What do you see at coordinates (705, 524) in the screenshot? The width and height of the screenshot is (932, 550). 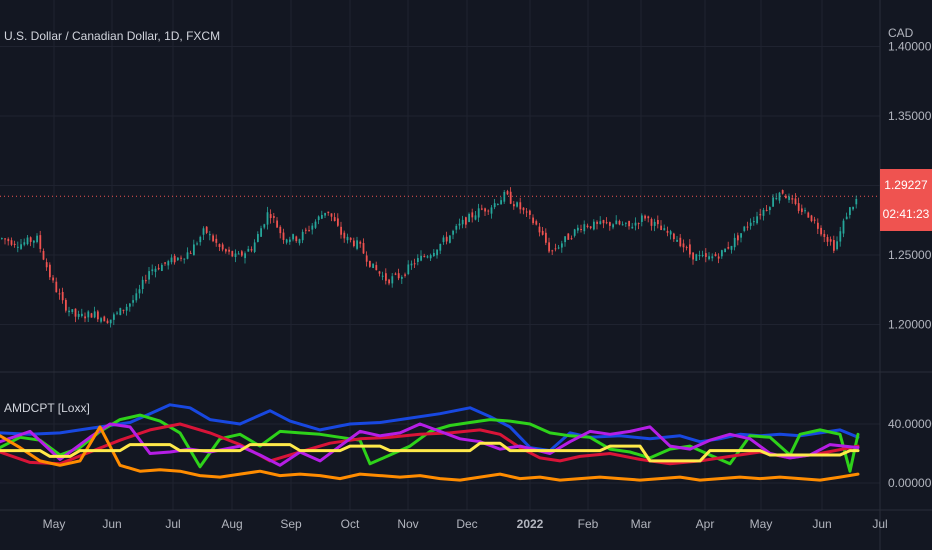 I see `x-tick-label: Apr` at bounding box center [705, 524].